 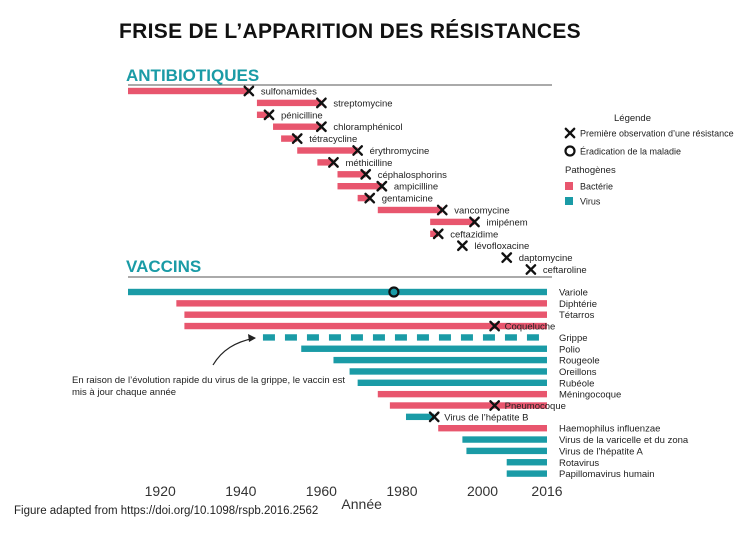 What do you see at coordinates (401, 491) in the screenshot?
I see `x-tick-label: 1980` at bounding box center [401, 491].